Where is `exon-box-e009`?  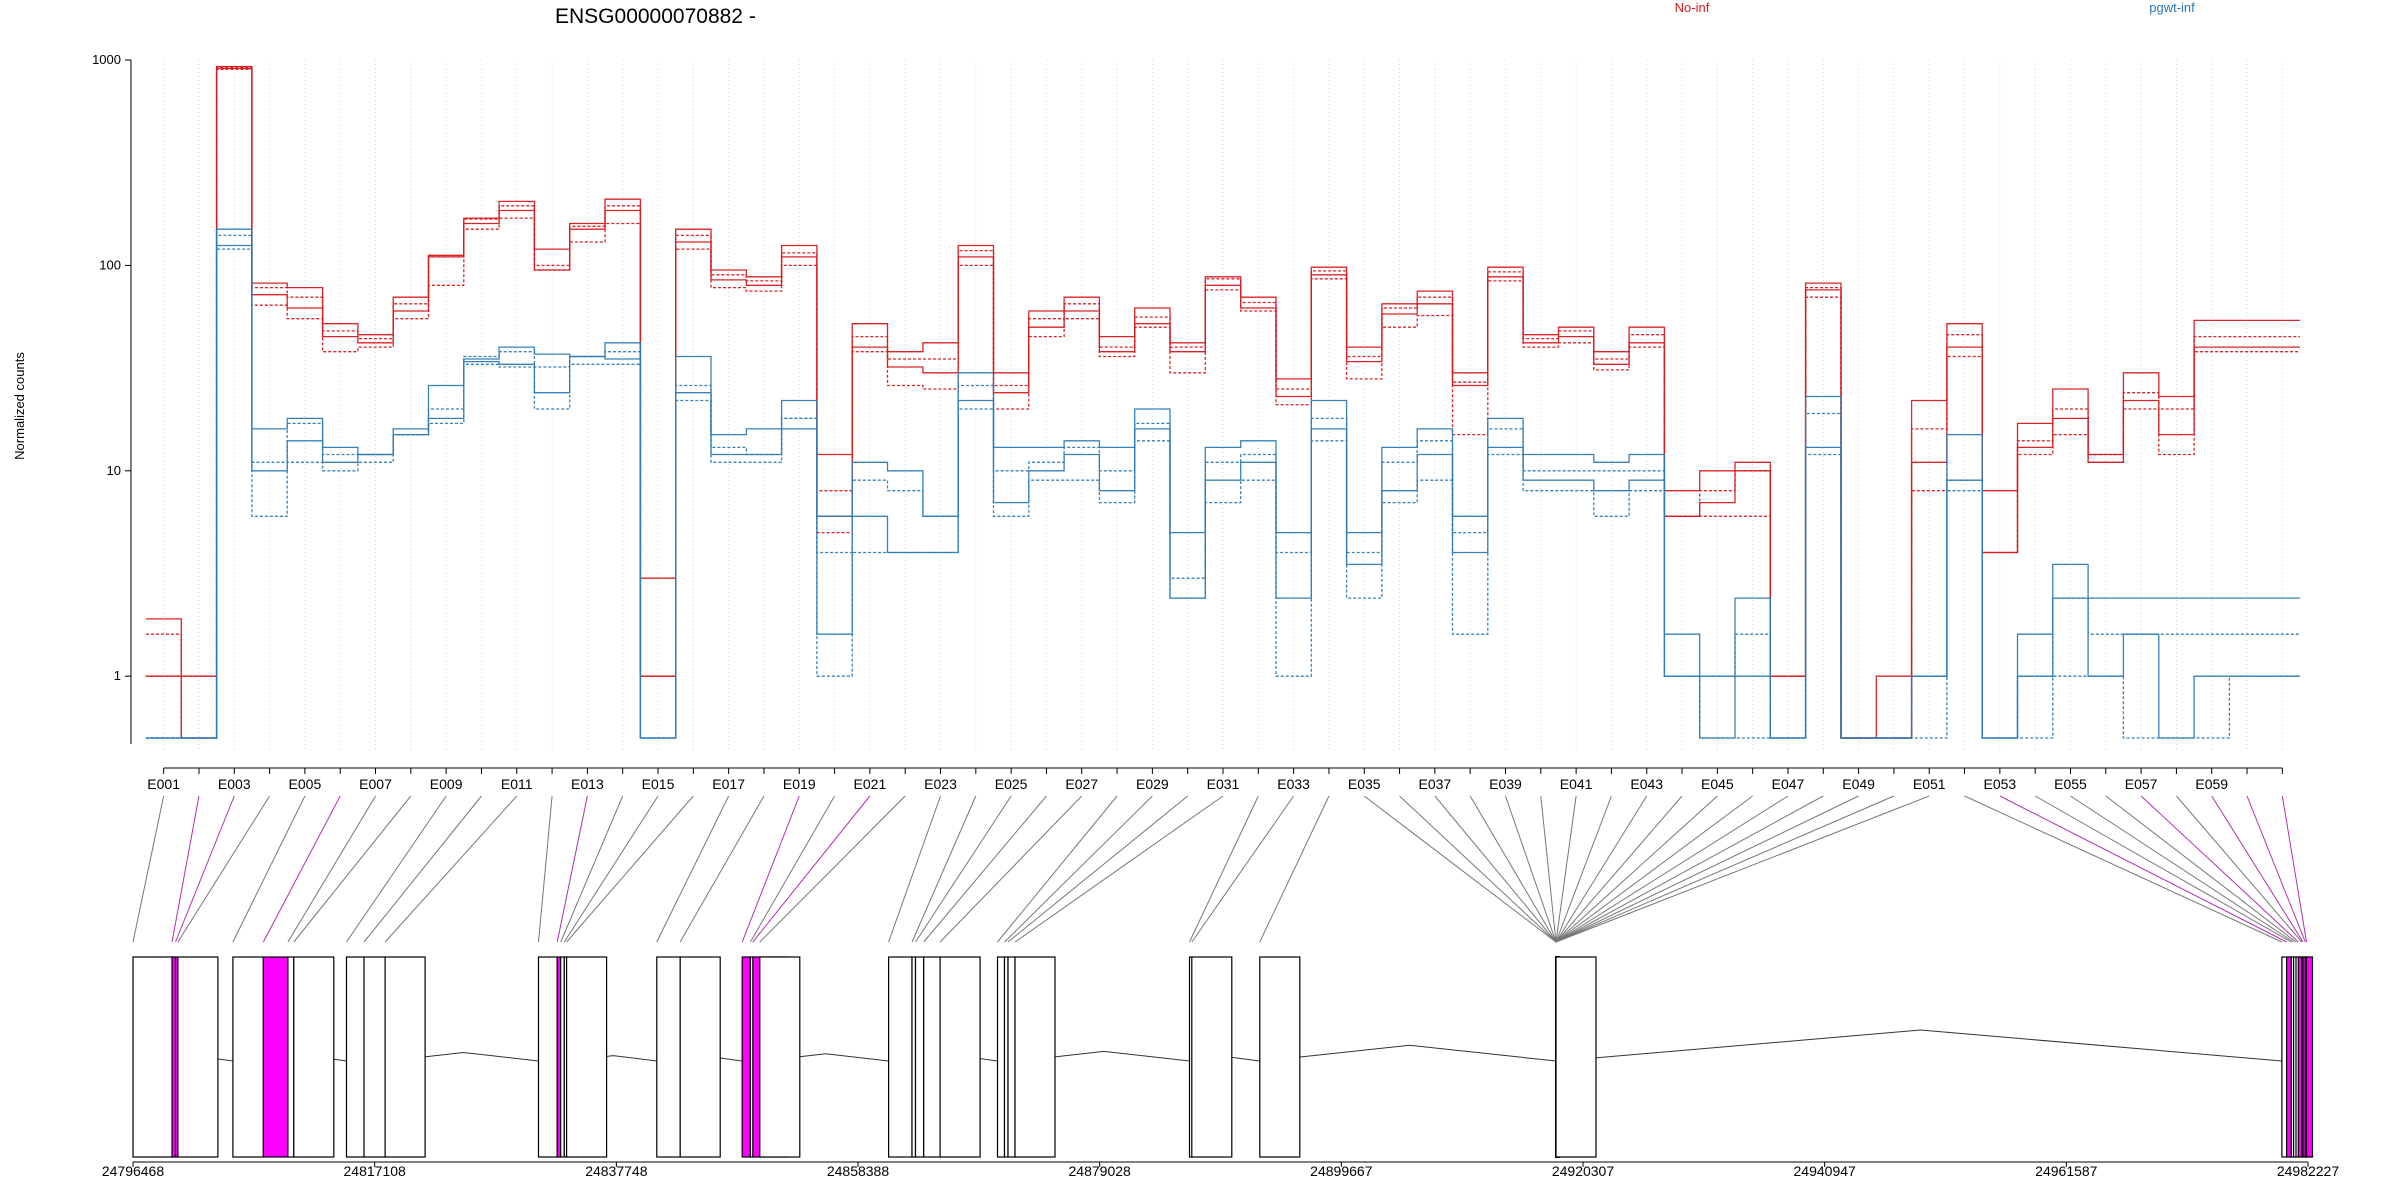
exon-box-e009 is located at coordinates (355, 1057).